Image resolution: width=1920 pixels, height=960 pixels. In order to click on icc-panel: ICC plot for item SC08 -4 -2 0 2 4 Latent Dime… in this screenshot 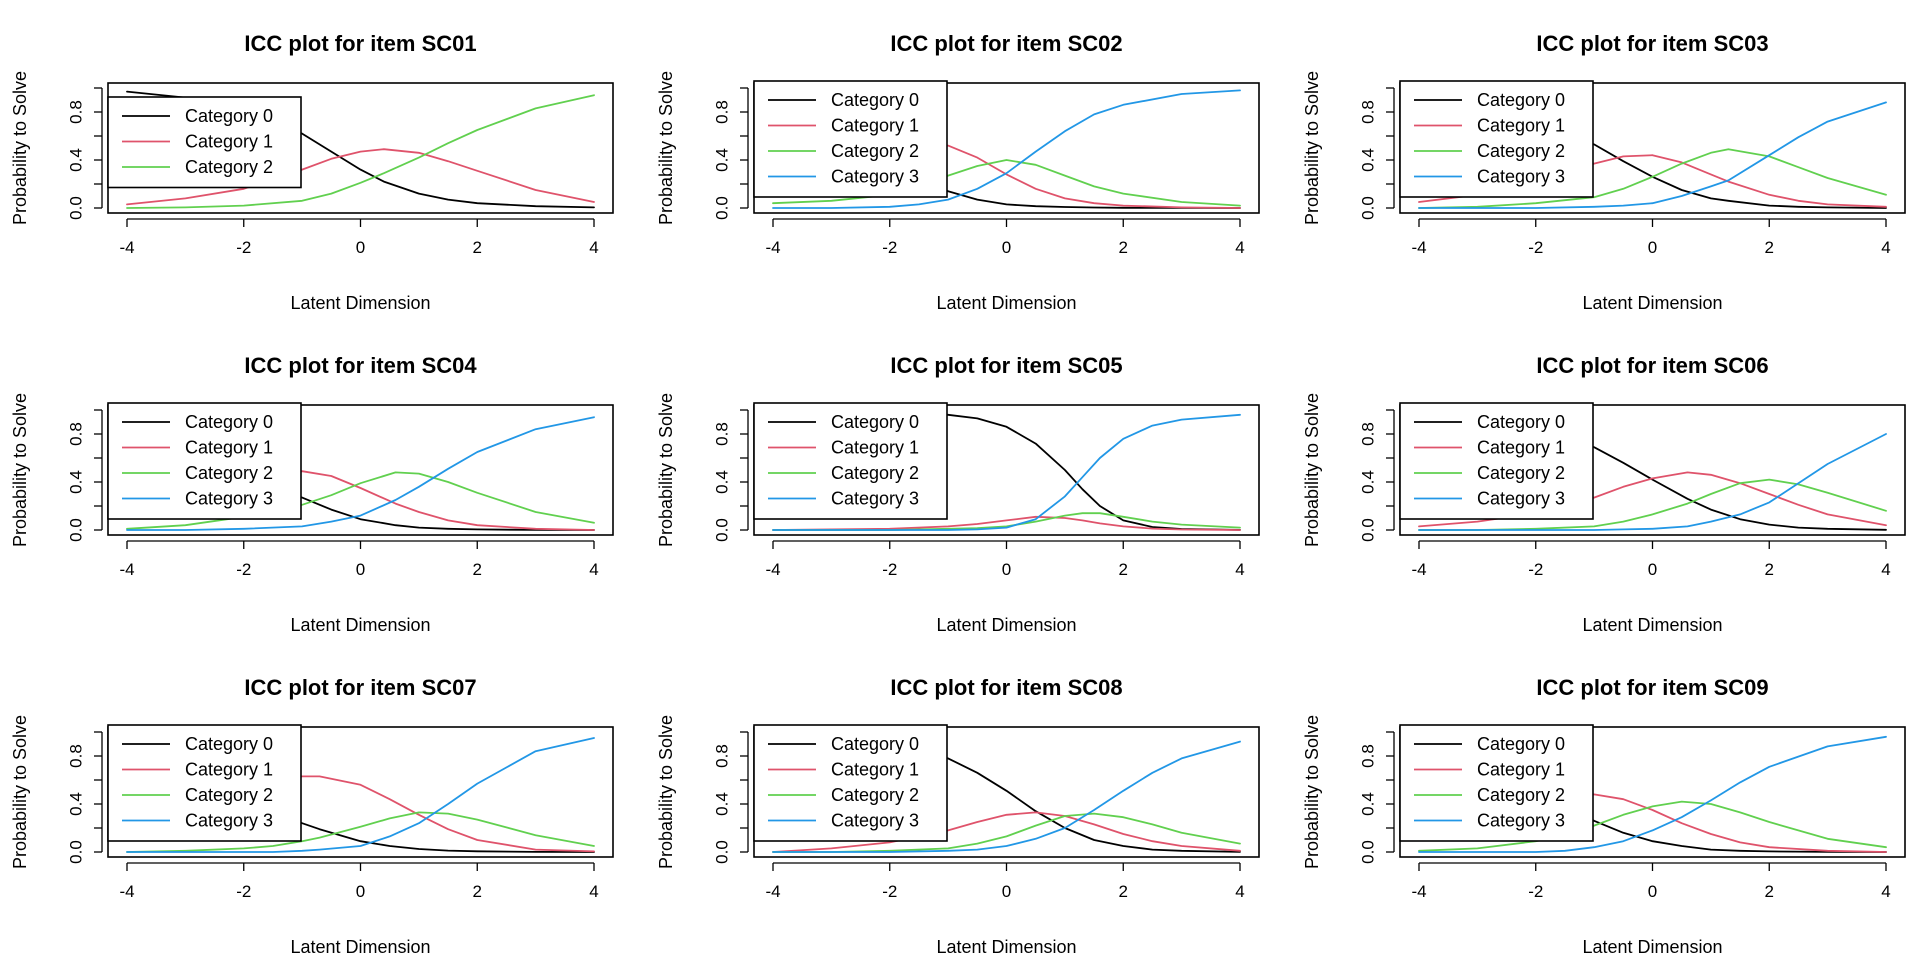, I will do `click(958, 816)`.